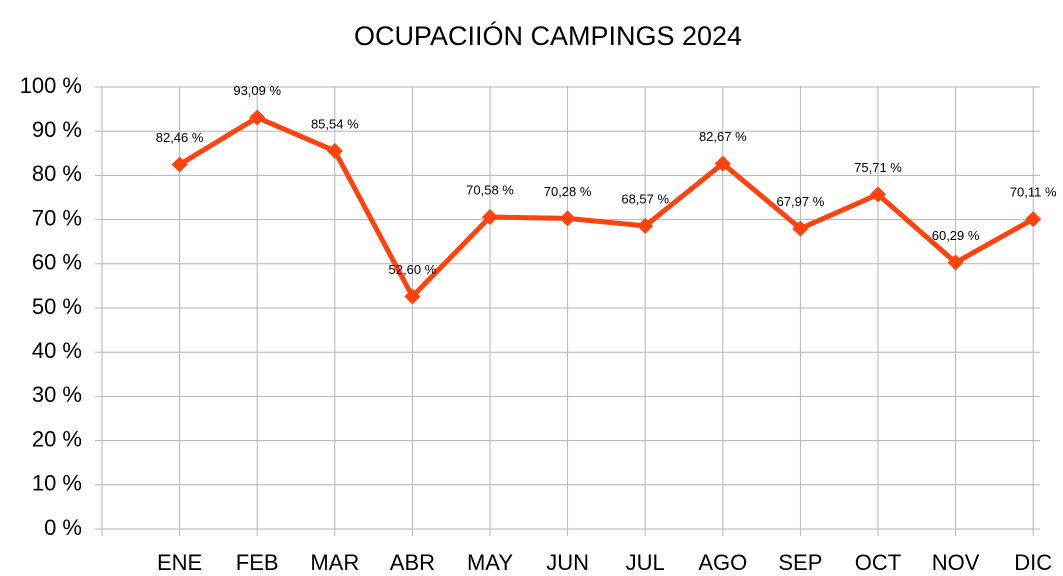 The width and height of the screenshot is (1063, 576). What do you see at coordinates (257, 90) in the screenshot?
I see `data-label: 93,09 %` at bounding box center [257, 90].